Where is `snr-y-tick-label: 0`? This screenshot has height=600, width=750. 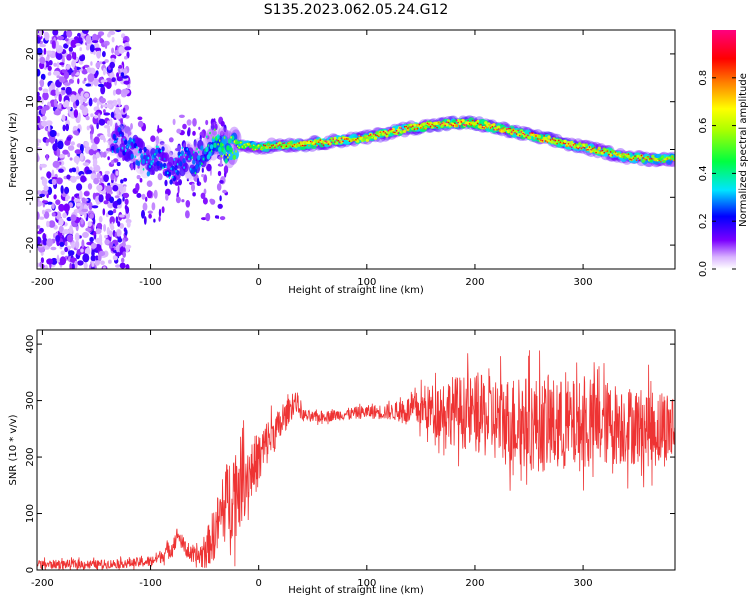 snr-y-tick-label: 0 is located at coordinates (30, 570).